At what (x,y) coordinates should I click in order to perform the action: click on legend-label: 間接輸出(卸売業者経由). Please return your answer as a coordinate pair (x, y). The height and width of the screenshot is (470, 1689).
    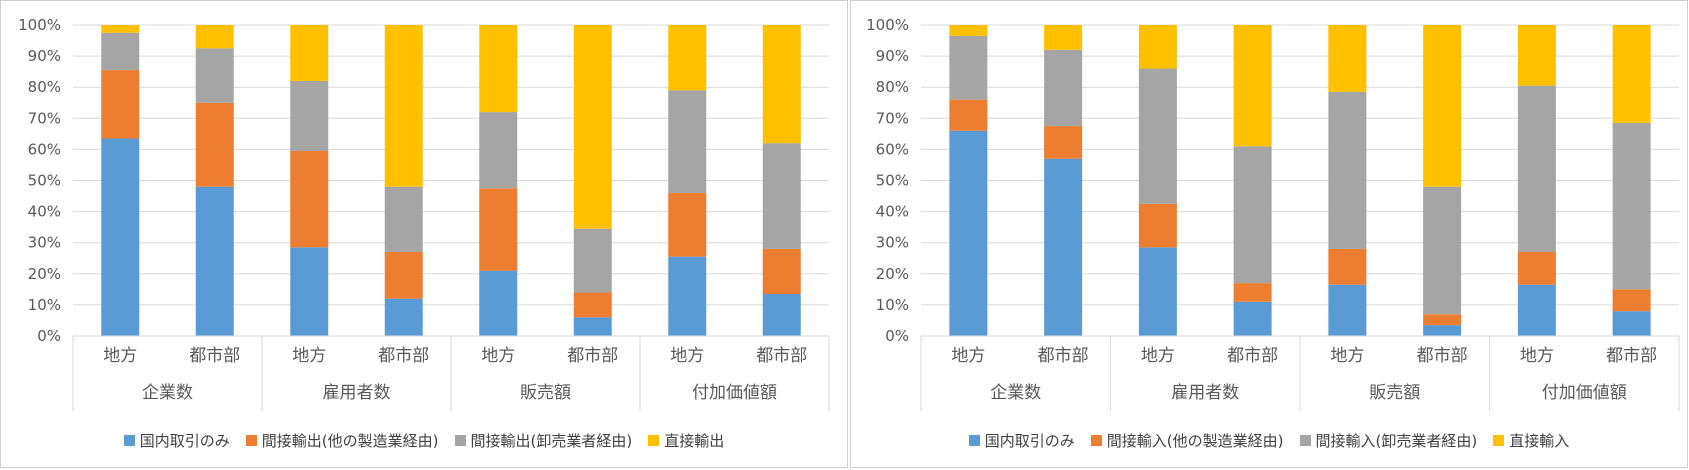
    Looking at the image, I should click on (551, 440).